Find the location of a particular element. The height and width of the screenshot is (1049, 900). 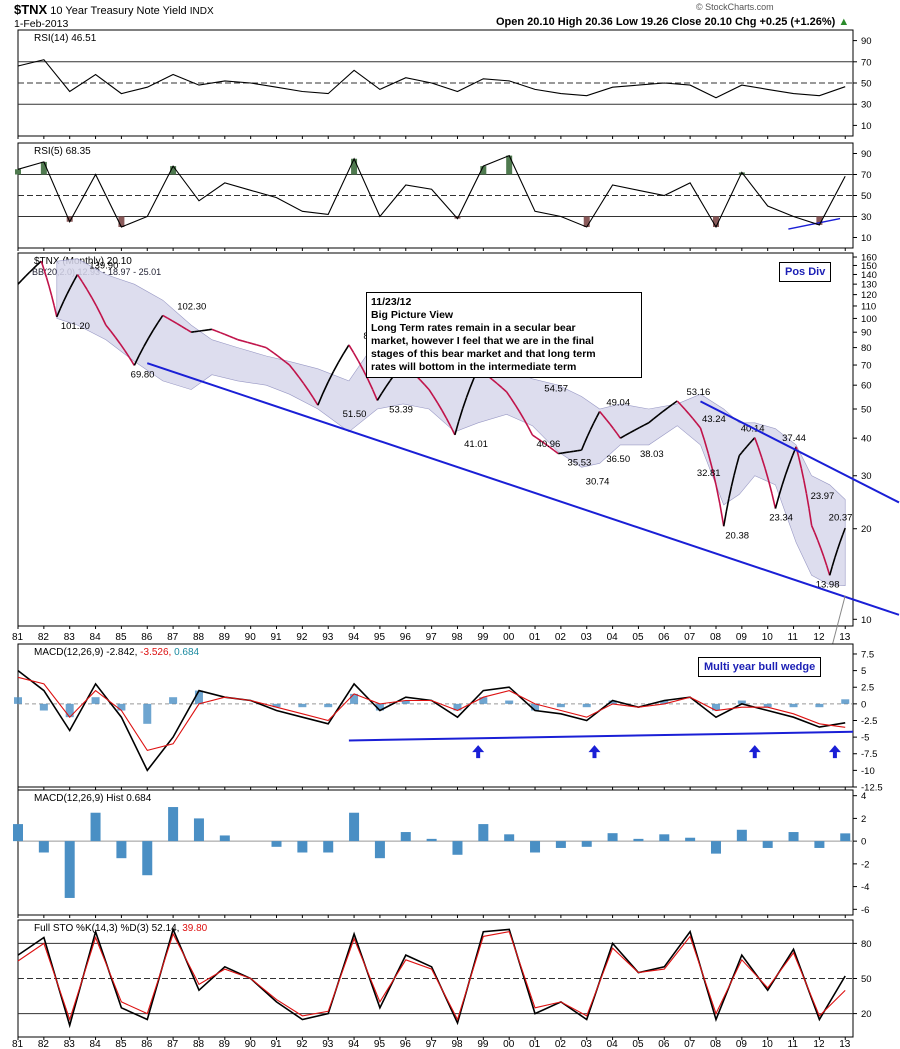

x-axis-label: 10 is located at coordinates (768, 637).